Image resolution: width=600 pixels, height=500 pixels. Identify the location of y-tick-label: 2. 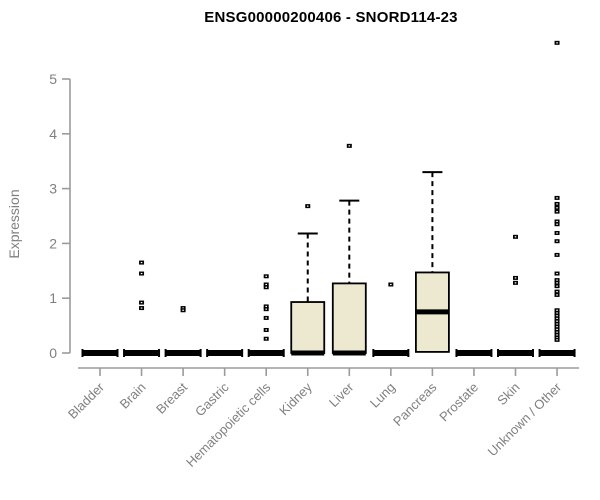
(53, 243).